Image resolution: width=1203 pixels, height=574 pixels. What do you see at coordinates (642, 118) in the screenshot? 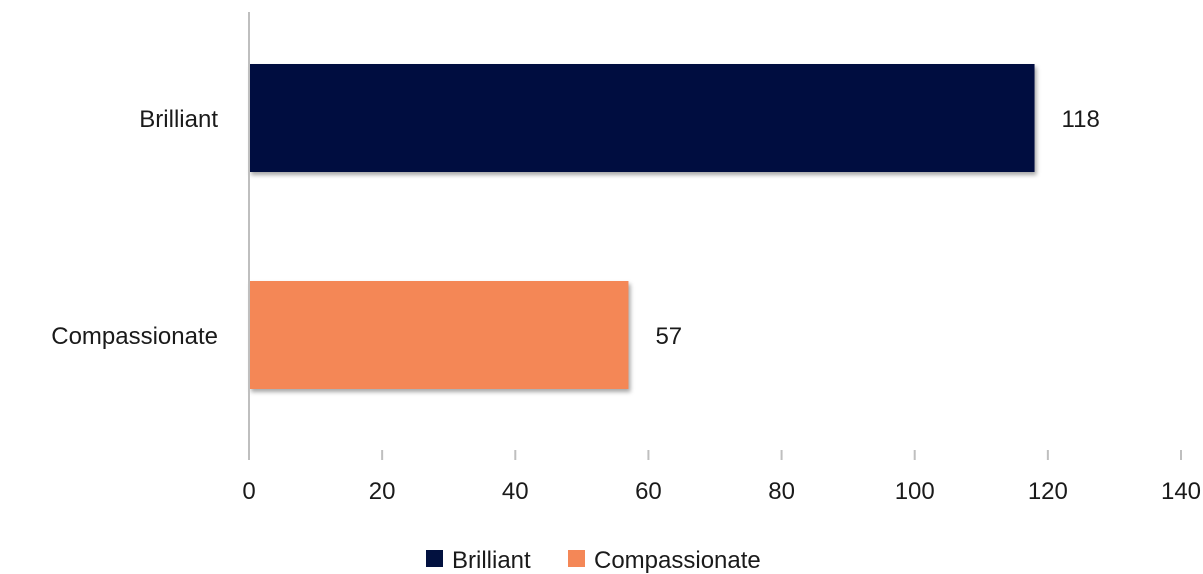
I see `bar-brilliant` at bounding box center [642, 118].